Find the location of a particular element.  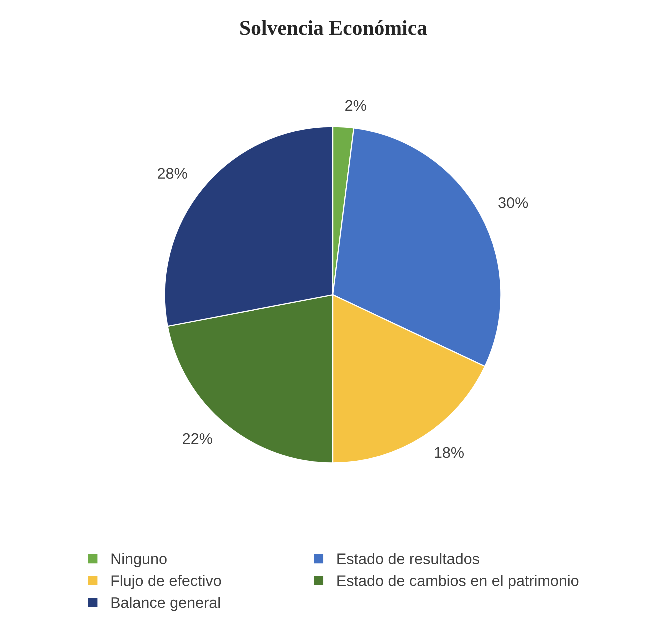

legend-label: Estado de resultados is located at coordinates (409, 558).